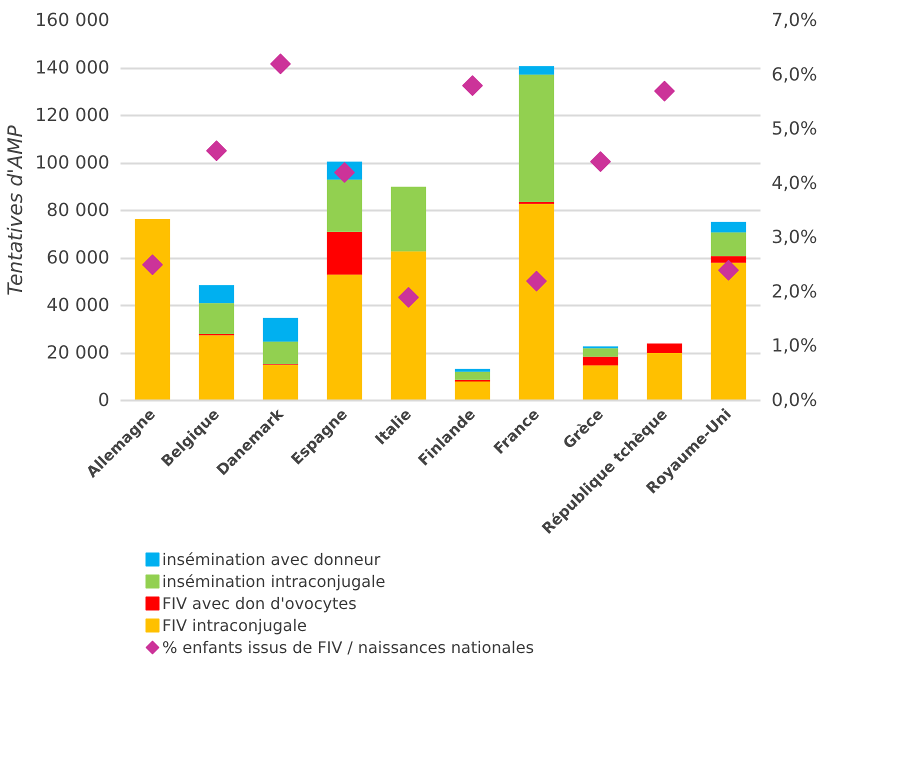 The height and width of the screenshot is (760, 922). Describe the element at coordinates (795, 20) in the screenshot. I see `y2-tick-label: 7,0%` at that location.